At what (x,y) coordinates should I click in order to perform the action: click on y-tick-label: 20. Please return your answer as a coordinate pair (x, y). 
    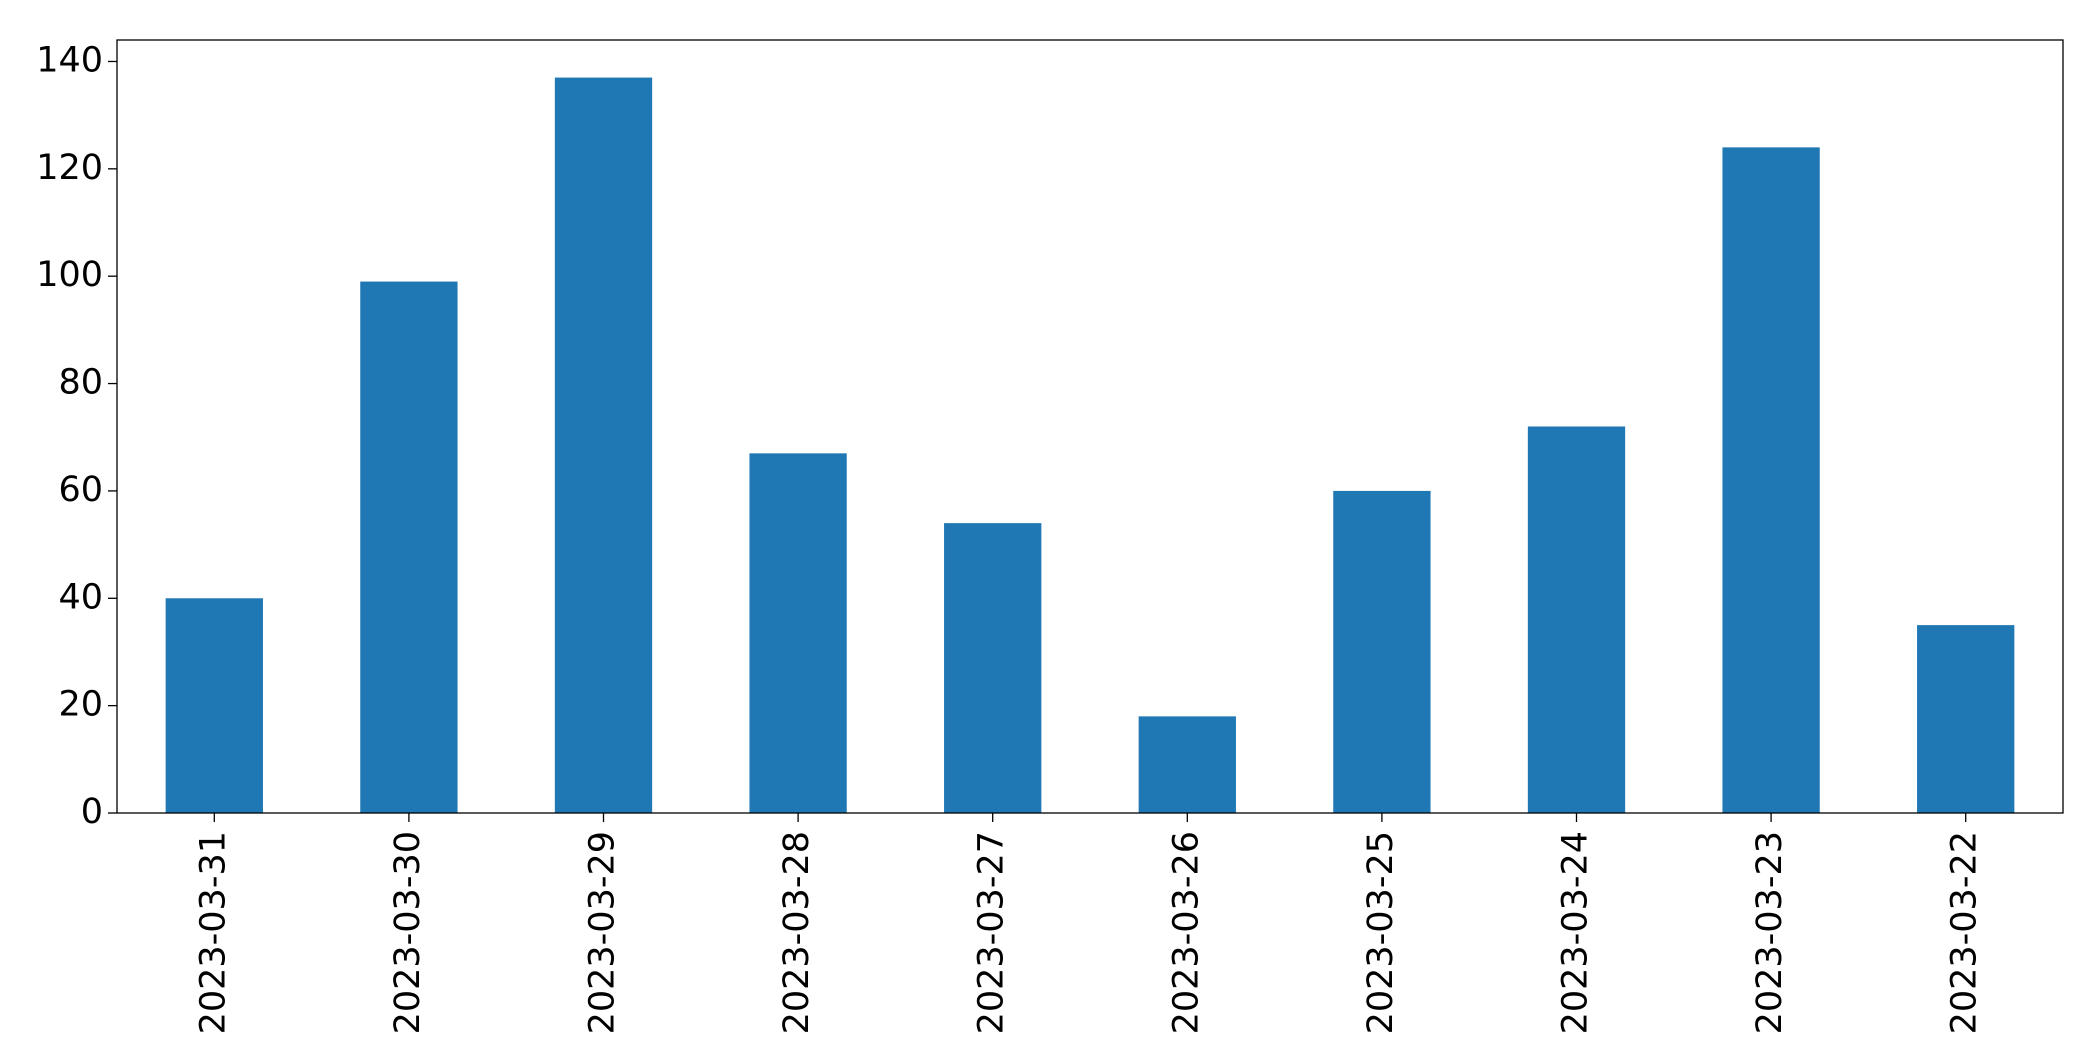
    Looking at the image, I should click on (80, 705).